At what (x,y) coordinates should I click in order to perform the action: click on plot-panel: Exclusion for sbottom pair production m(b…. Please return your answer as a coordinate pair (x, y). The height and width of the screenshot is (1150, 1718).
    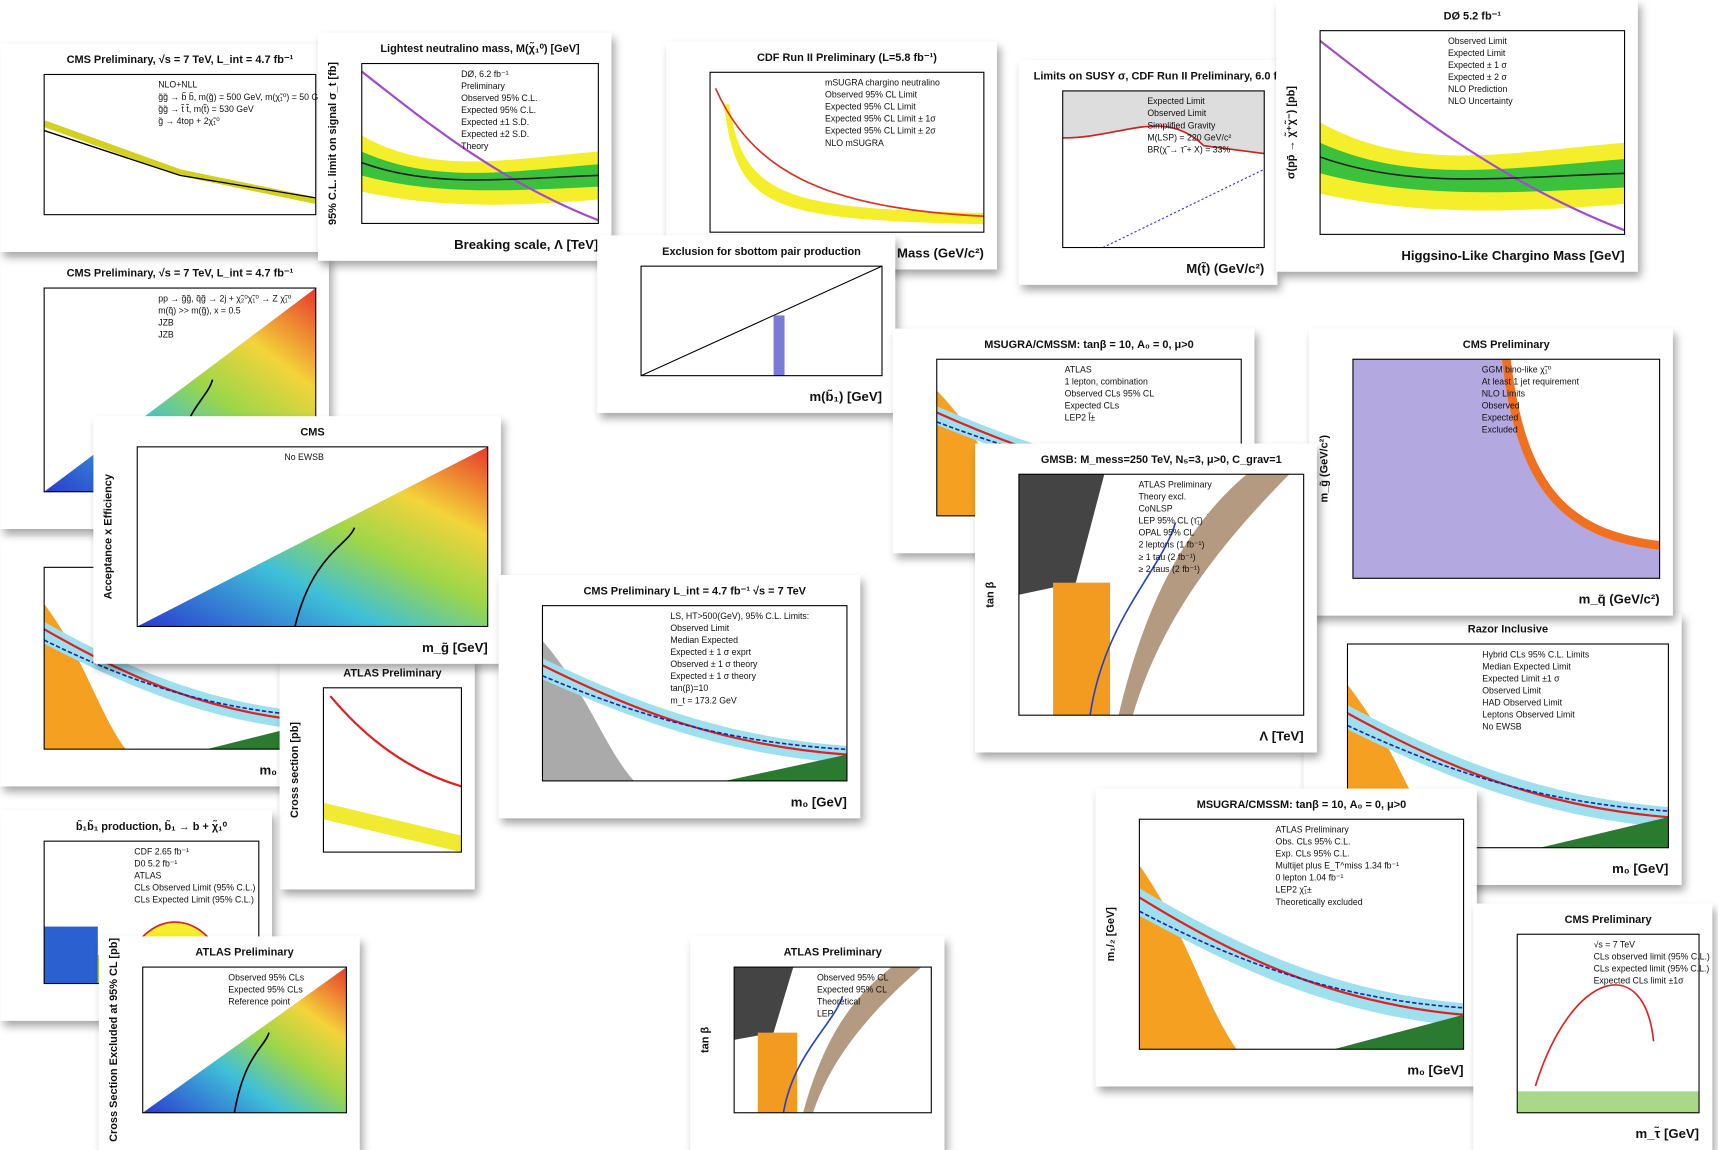
    Looking at the image, I should click on (746, 324).